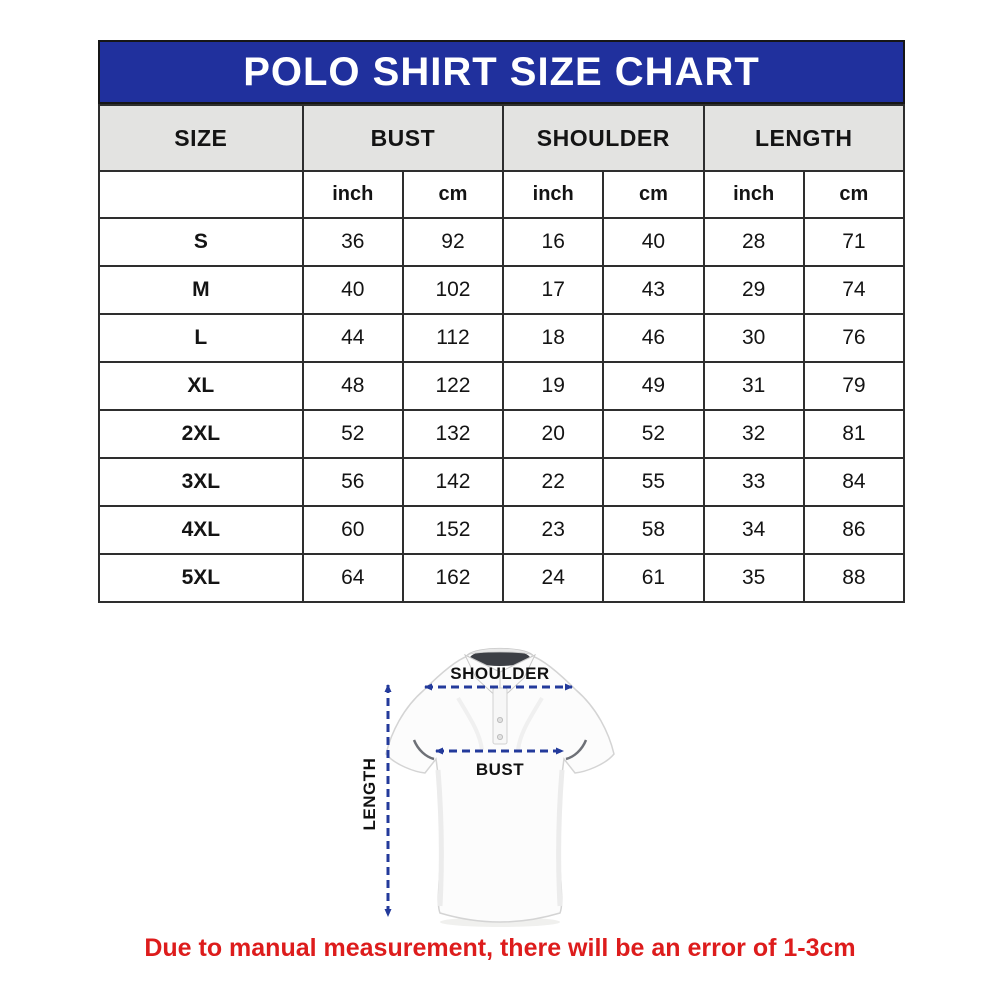 This screenshot has width=1000, height=1000. Describe the element at coordinates (352, 482) in the screenshot. I see `value-cell: 56` at that location.